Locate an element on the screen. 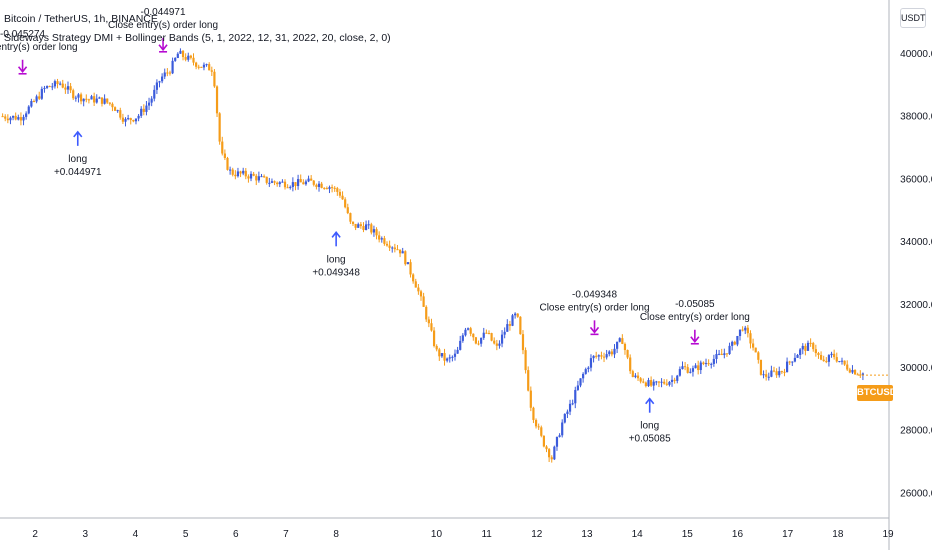 Image resolution: width=932 pixels, height=550 pixels. trade-value: -0.05085 is located at coordinates (695, 304).